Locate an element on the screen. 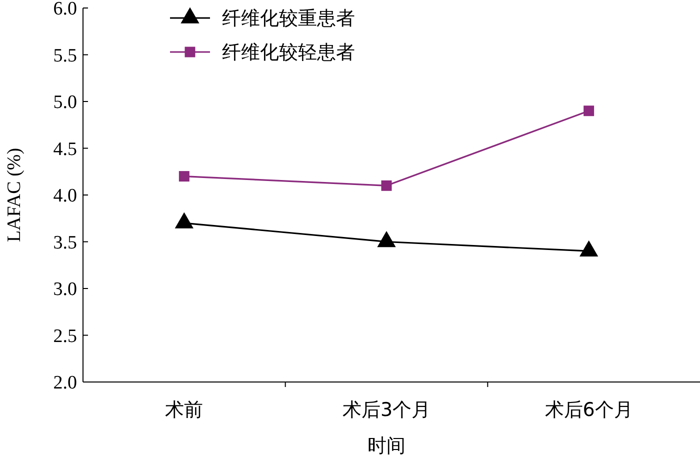 This screenshot has width=700, height=461. legend-label: 纤维化较轻患者 is located at coordinates (288, 53).